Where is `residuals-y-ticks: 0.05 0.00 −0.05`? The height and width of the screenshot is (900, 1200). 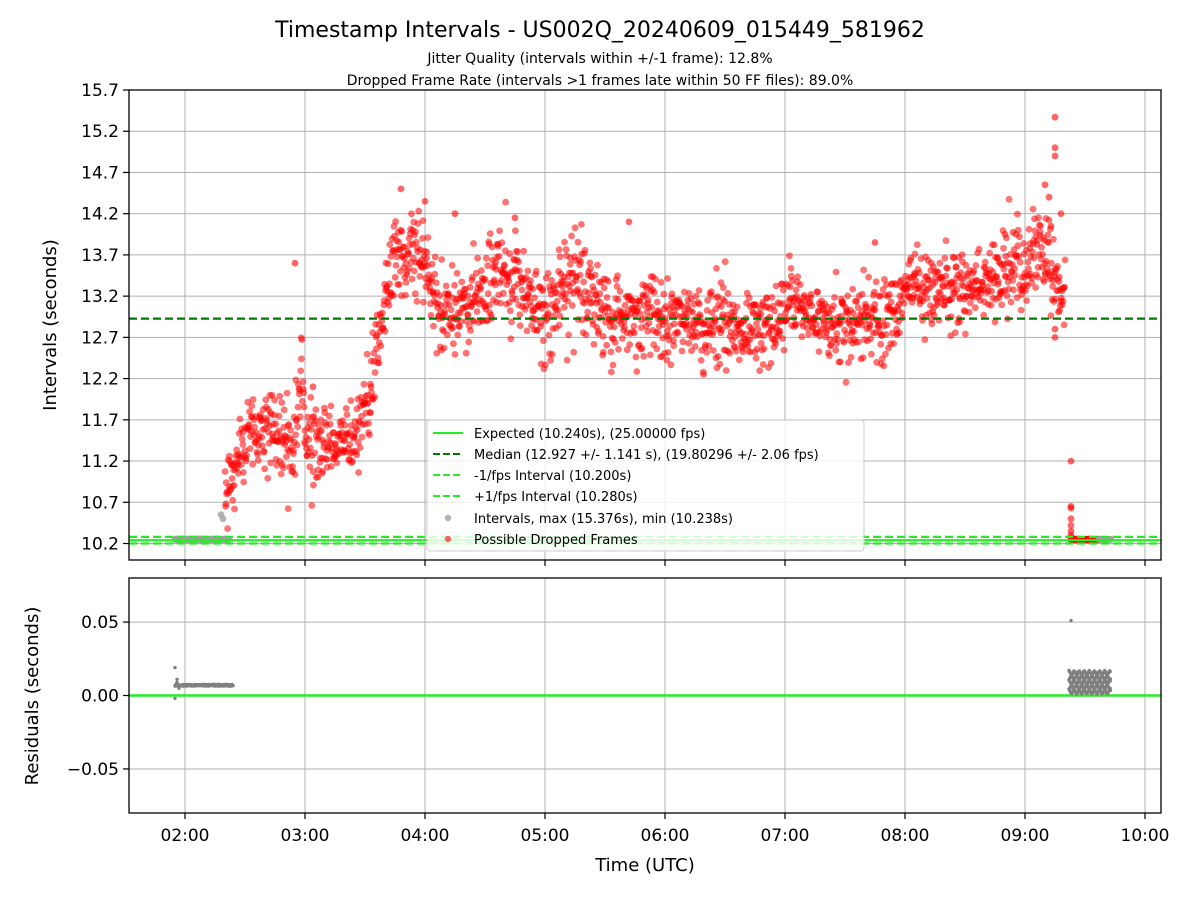 residuals-y-ticks: 0.05 0.00 −0.05 is located at coordinates (98, 696).